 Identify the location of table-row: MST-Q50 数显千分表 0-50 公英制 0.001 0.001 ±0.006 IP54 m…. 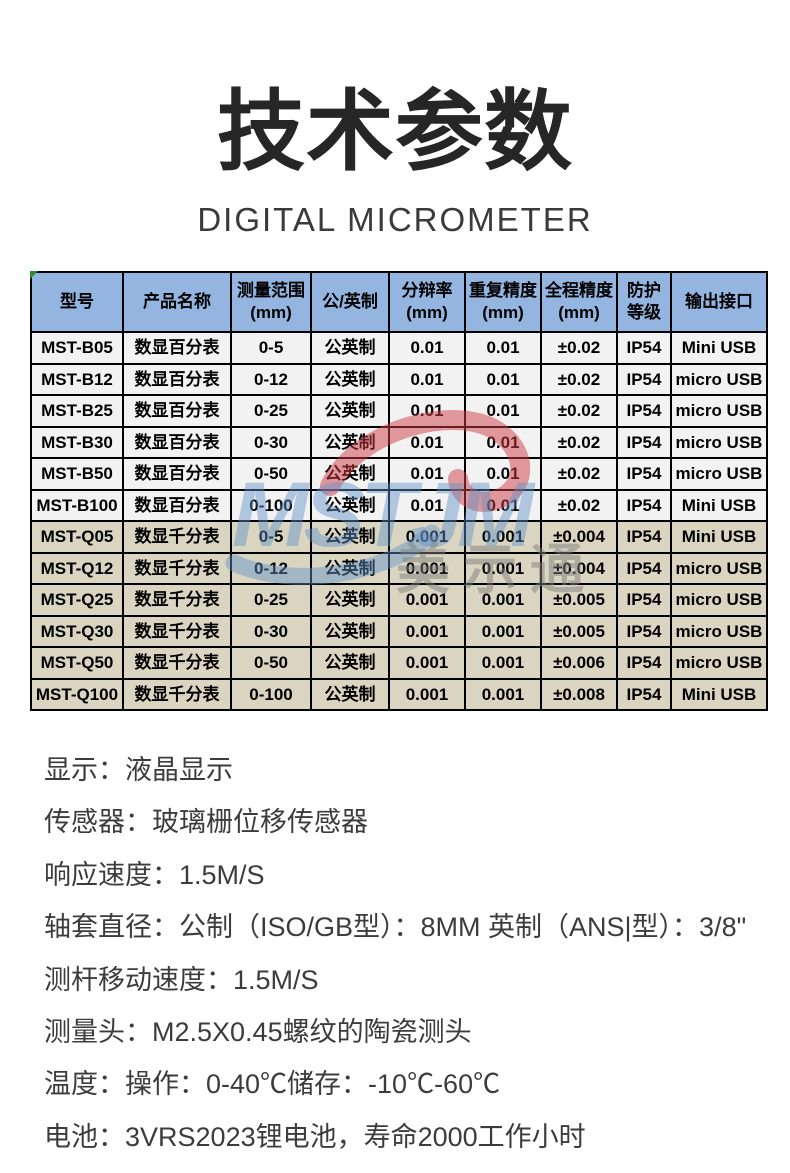
(399, 663).